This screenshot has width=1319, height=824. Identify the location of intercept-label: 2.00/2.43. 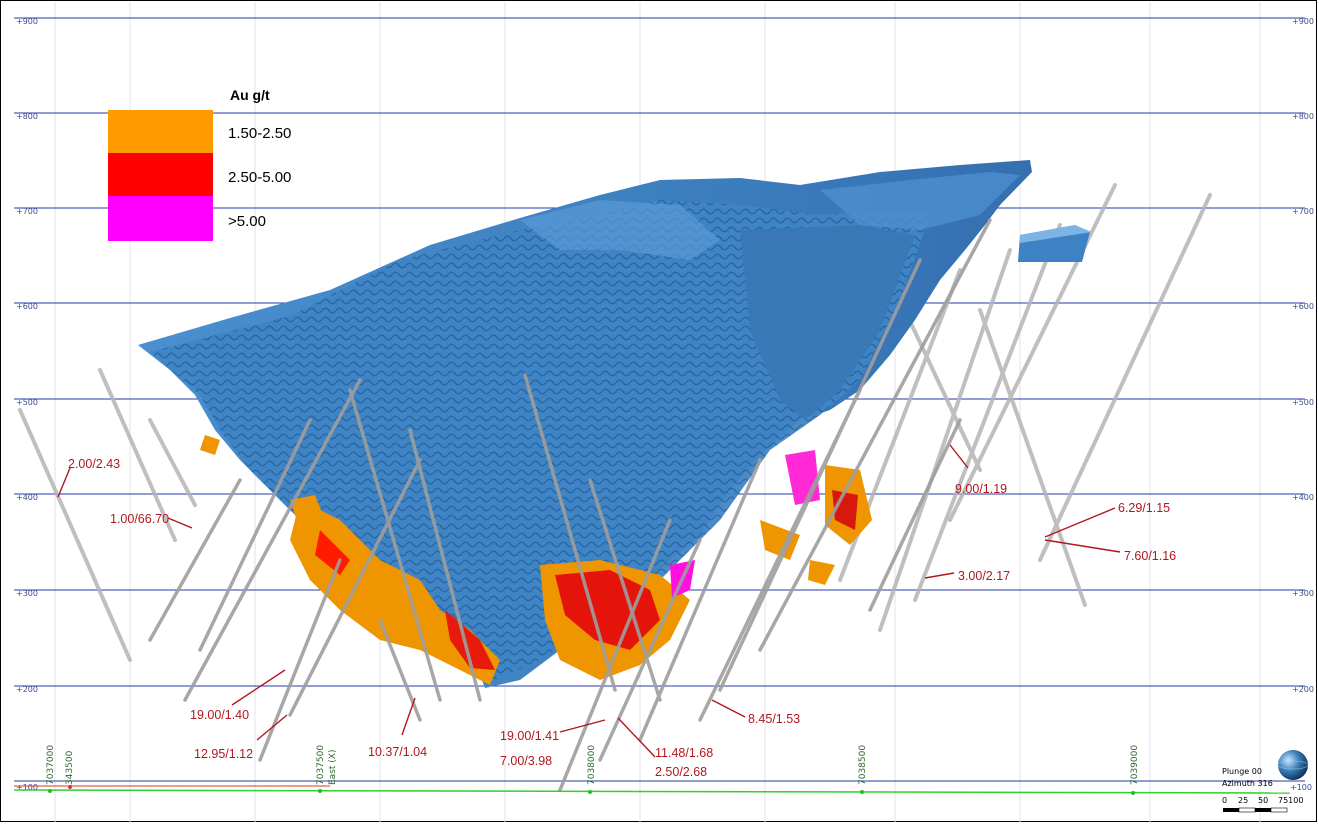
(94, 464).